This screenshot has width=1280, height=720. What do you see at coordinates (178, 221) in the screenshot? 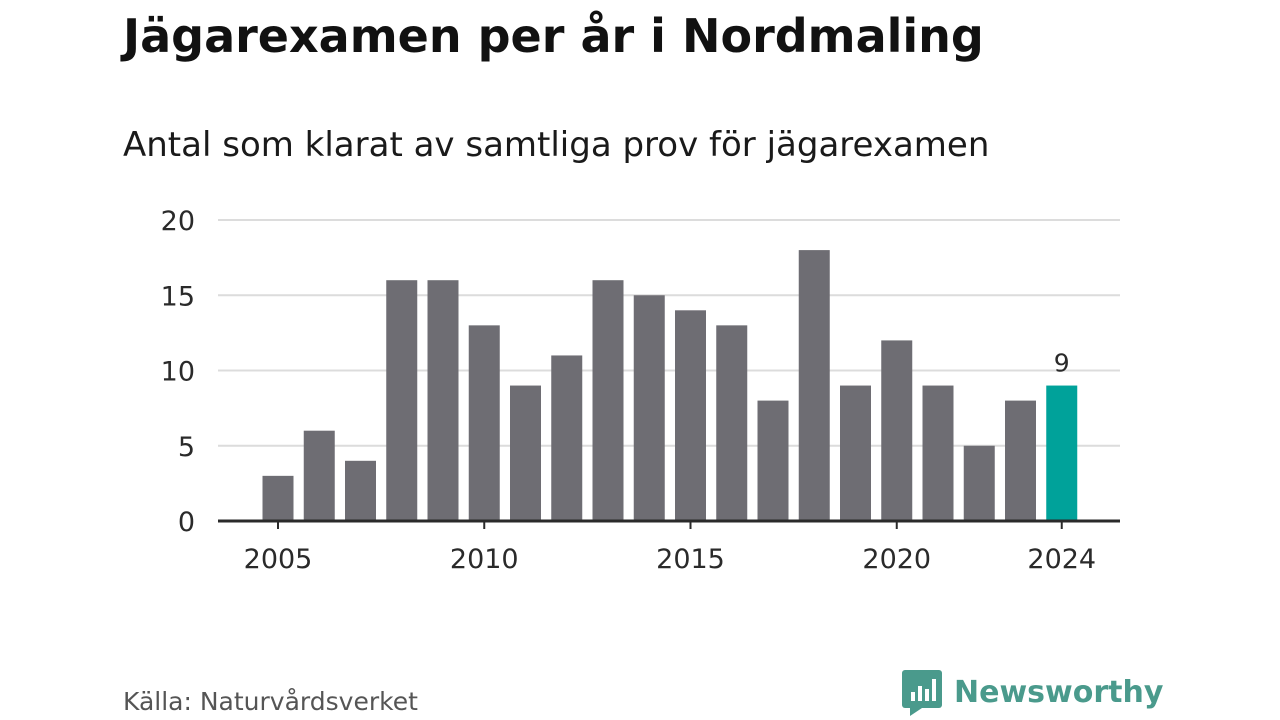
I see `y-tick-label: 20` at bounding box center [178, 221].